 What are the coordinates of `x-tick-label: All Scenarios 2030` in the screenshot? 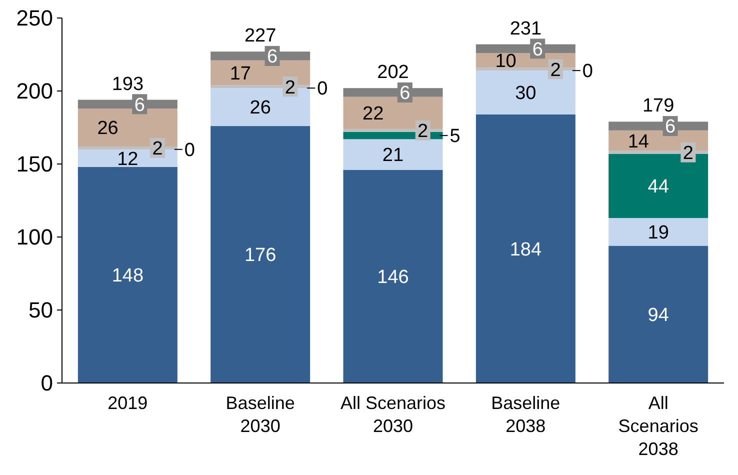 It's located at (393, 414).